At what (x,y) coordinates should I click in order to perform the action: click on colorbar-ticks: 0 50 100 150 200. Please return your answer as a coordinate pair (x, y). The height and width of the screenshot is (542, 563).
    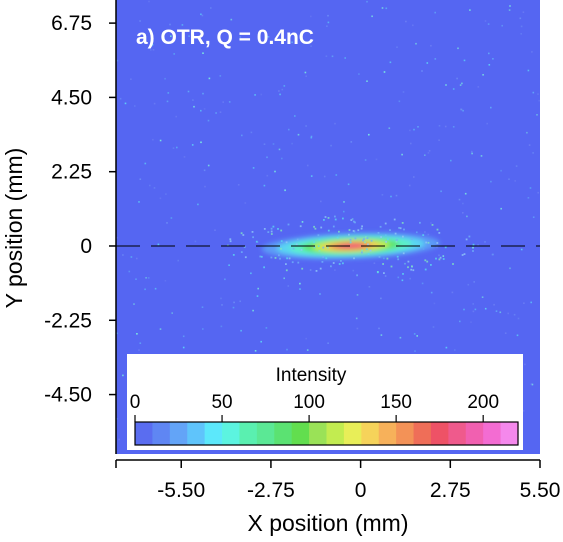
    Looking at the image, I should click on (314, 407).